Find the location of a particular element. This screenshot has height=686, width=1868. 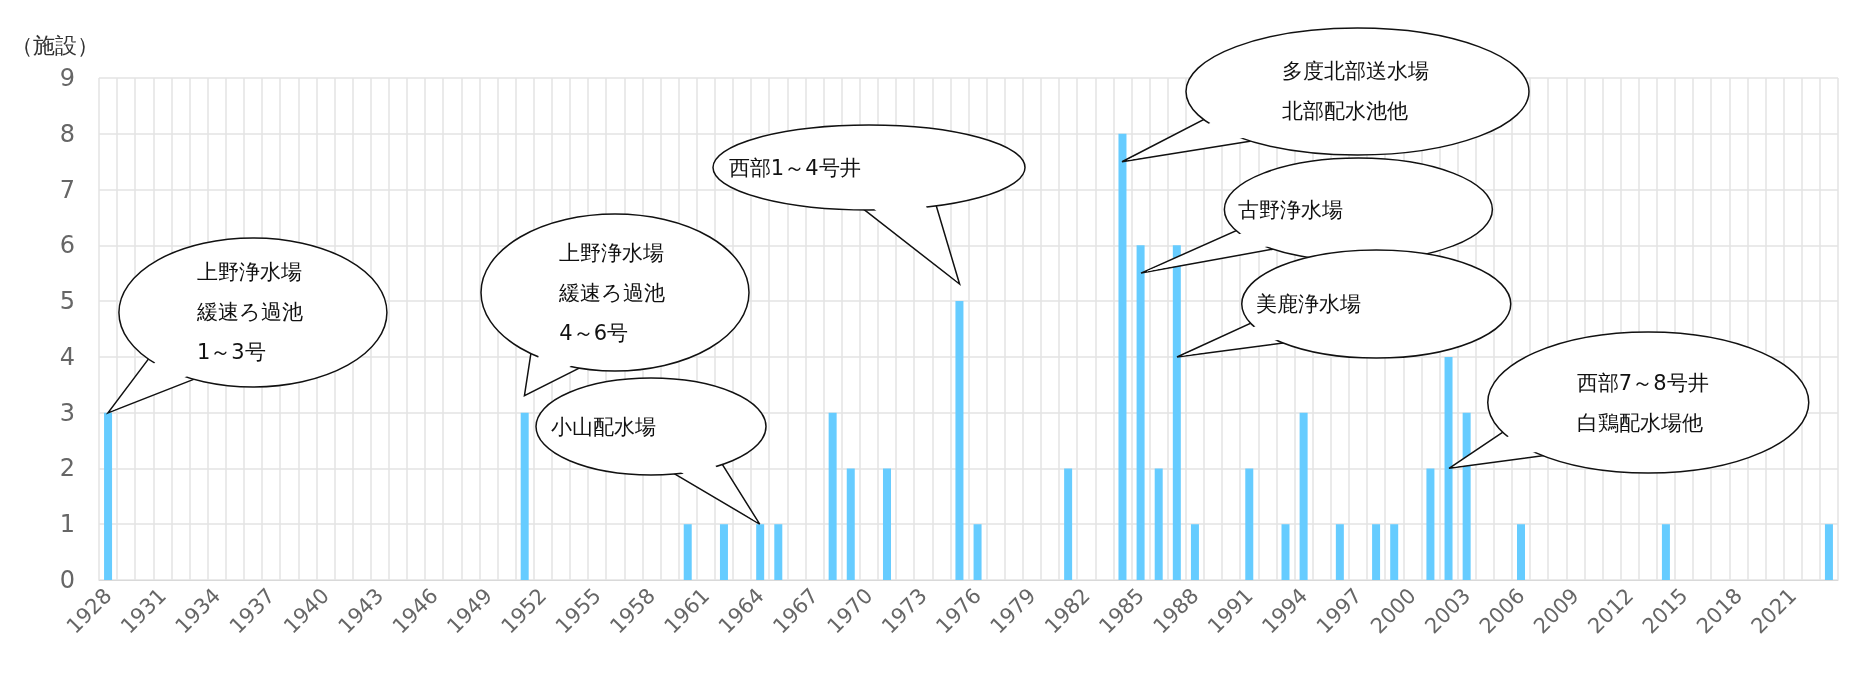

annotation: 多度北部送水場北部配水池他 is located at coordinates (1355, 92).